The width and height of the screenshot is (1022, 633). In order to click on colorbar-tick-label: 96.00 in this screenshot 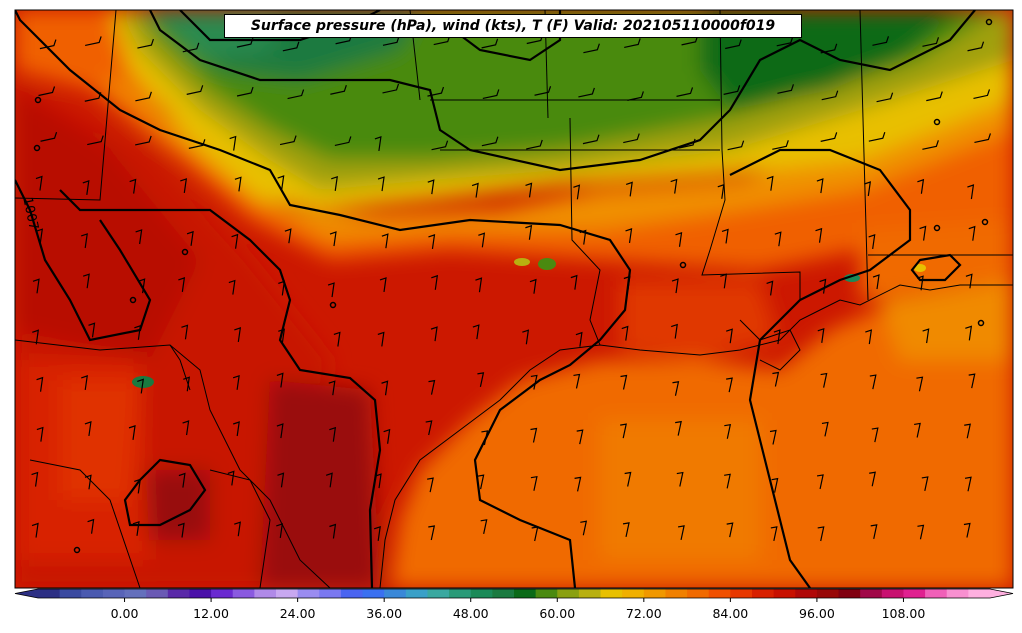, I will do `click(817, 613)`.